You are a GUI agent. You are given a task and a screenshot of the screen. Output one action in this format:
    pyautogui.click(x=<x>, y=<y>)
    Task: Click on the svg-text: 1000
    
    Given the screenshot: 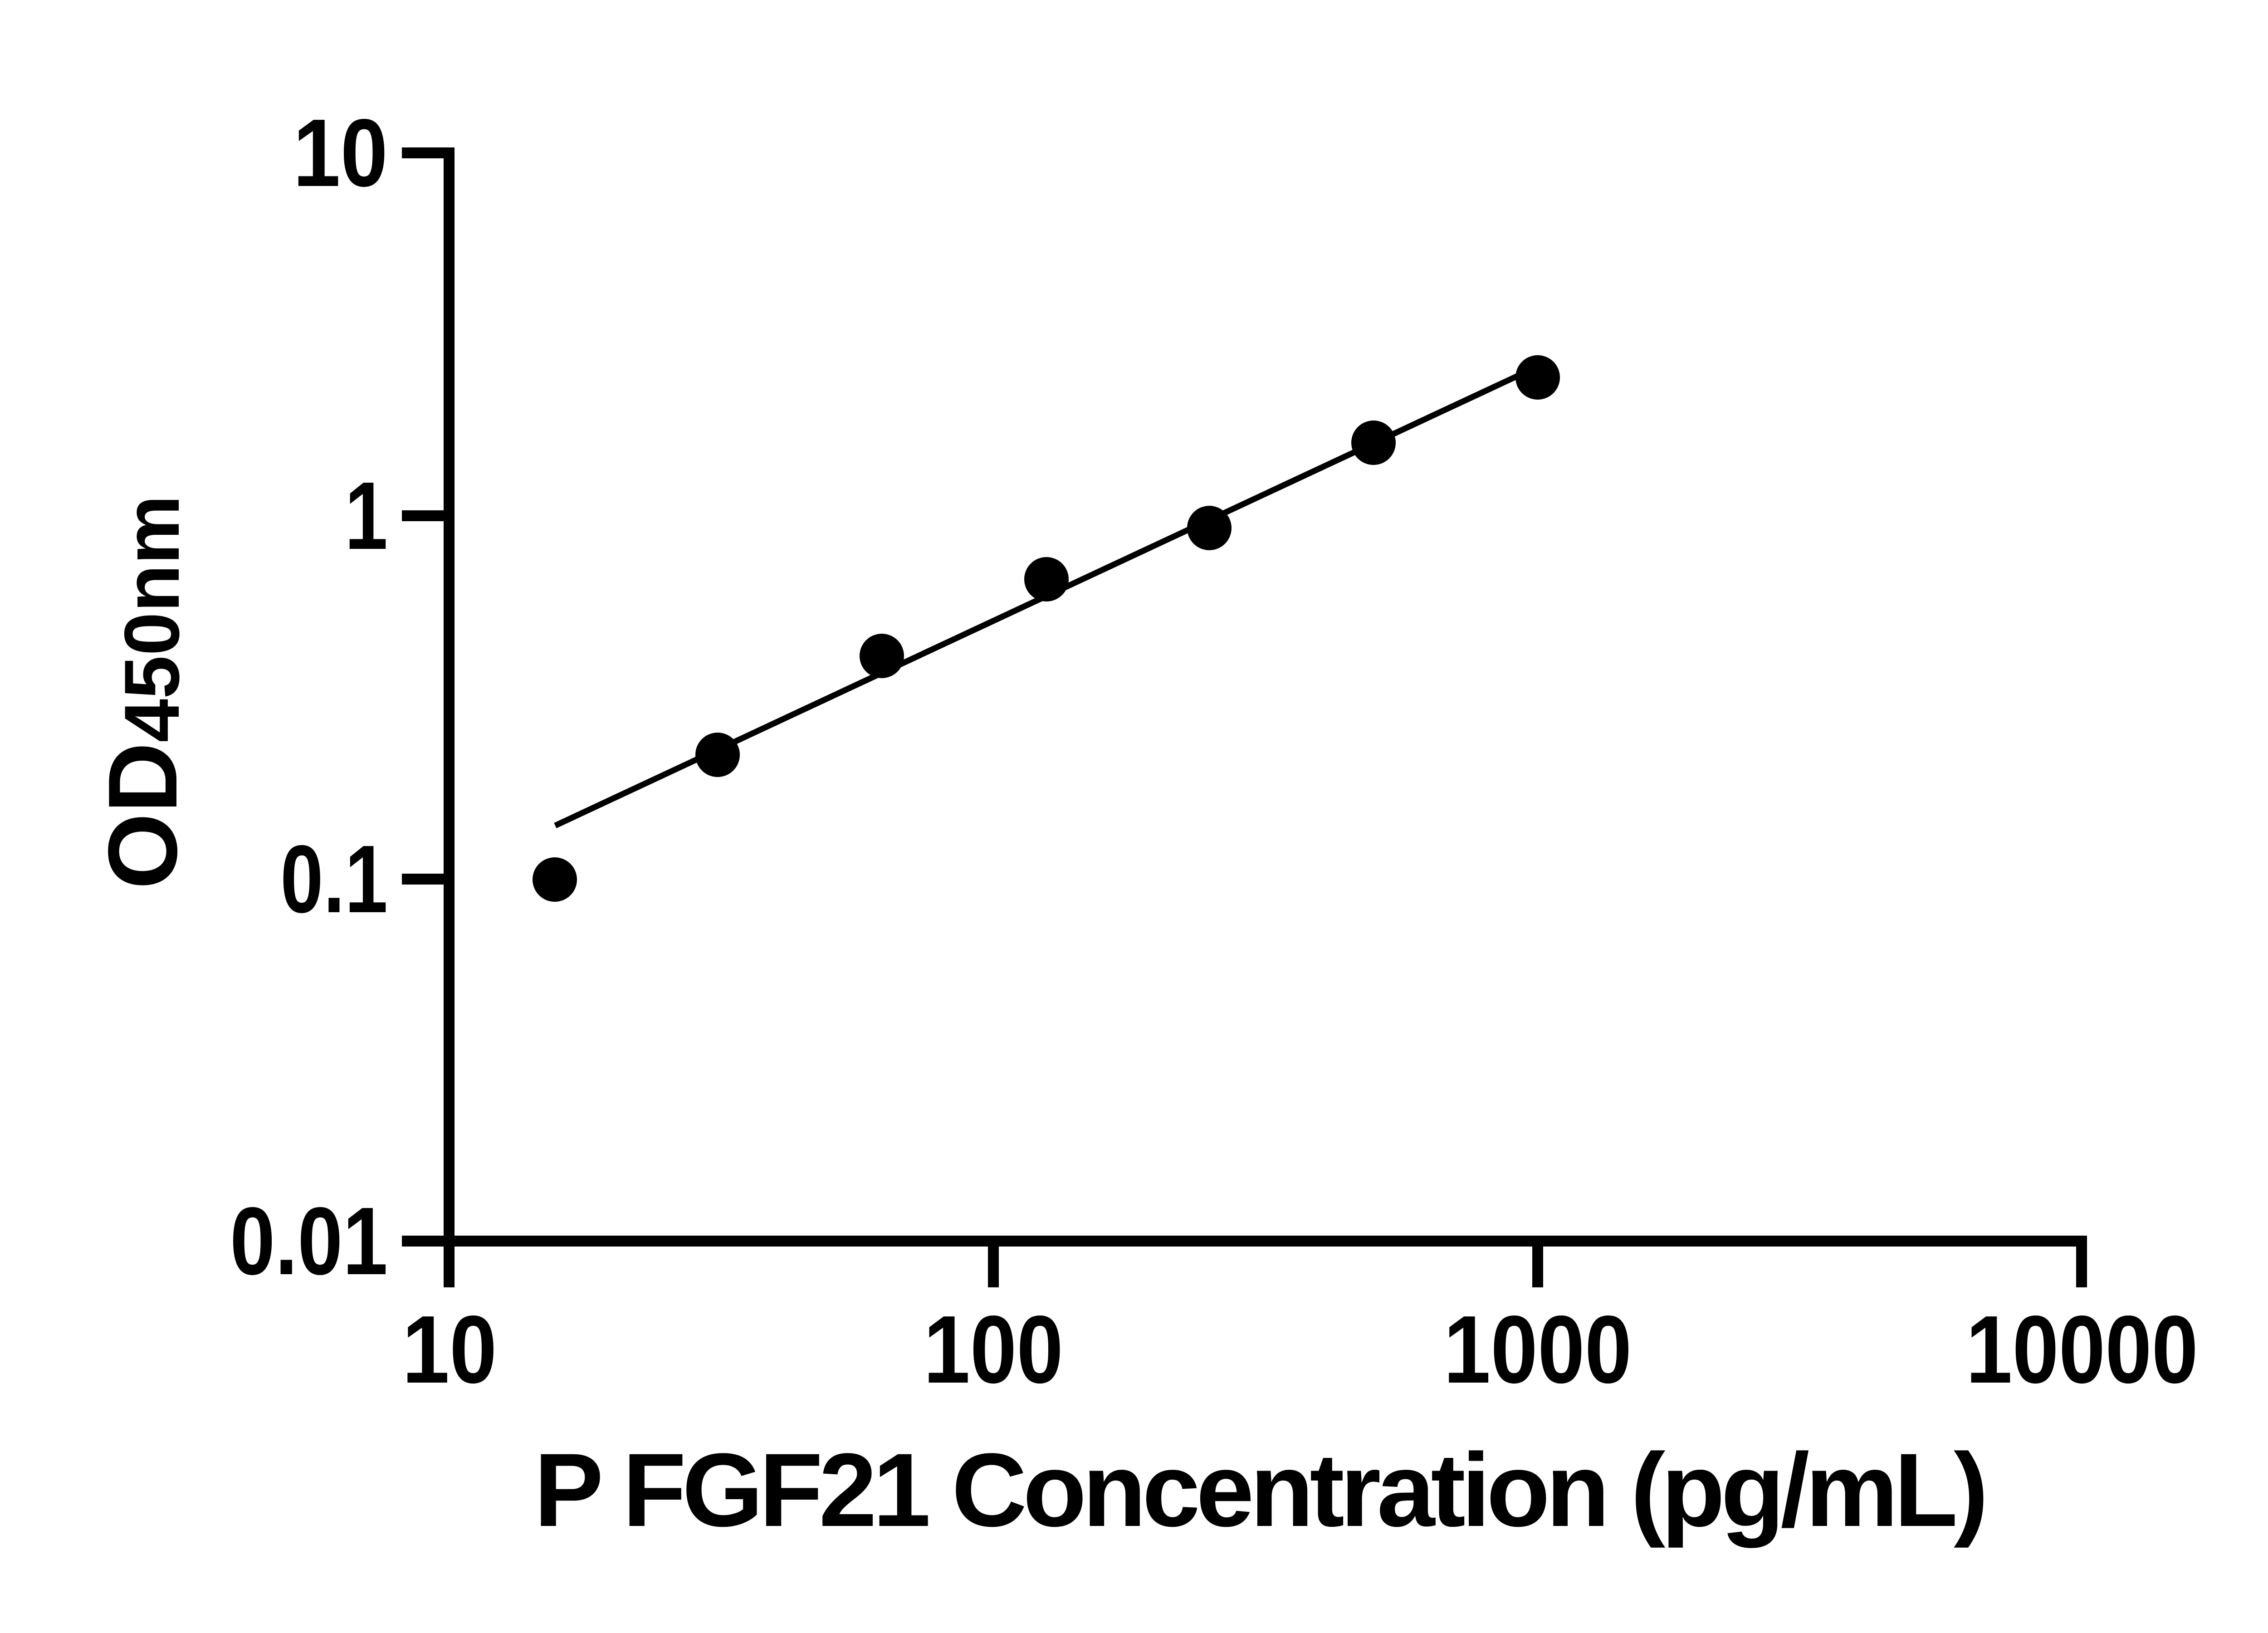 What is the action you would take?
    pyautogui.click(x=1538, y=1349)
    